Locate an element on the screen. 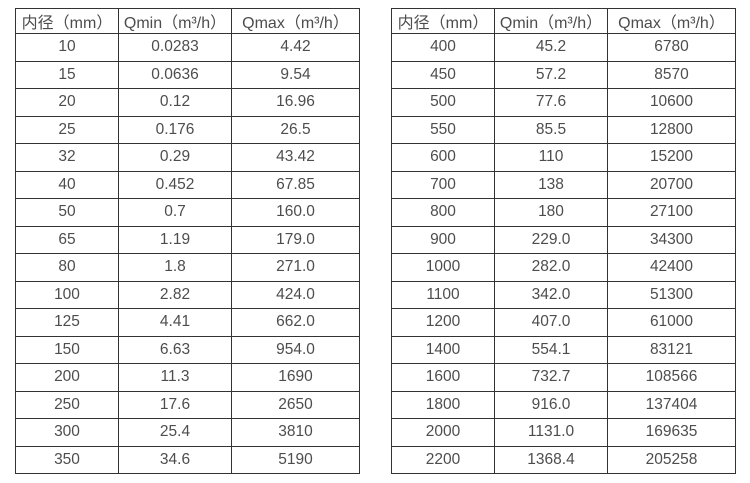 This screenshot has height=483, width=750. table-row: 32 0.29 43.42 is located at coordinates (187, 157).